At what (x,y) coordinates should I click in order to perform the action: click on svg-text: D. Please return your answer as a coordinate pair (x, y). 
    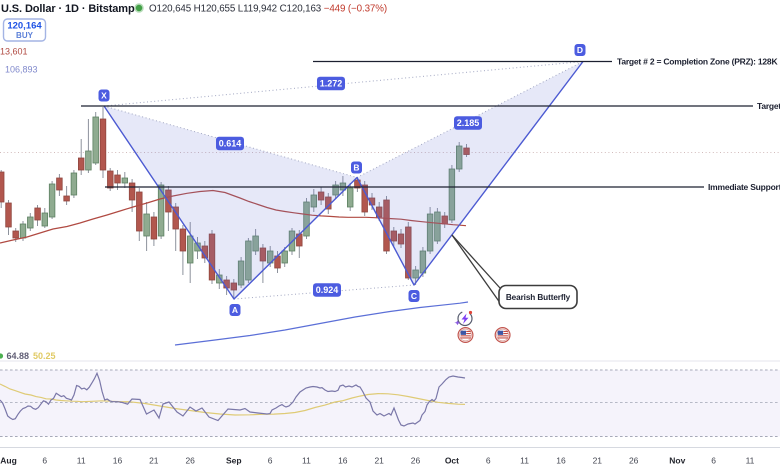
    Looking at the image, I should click on (580, 50).